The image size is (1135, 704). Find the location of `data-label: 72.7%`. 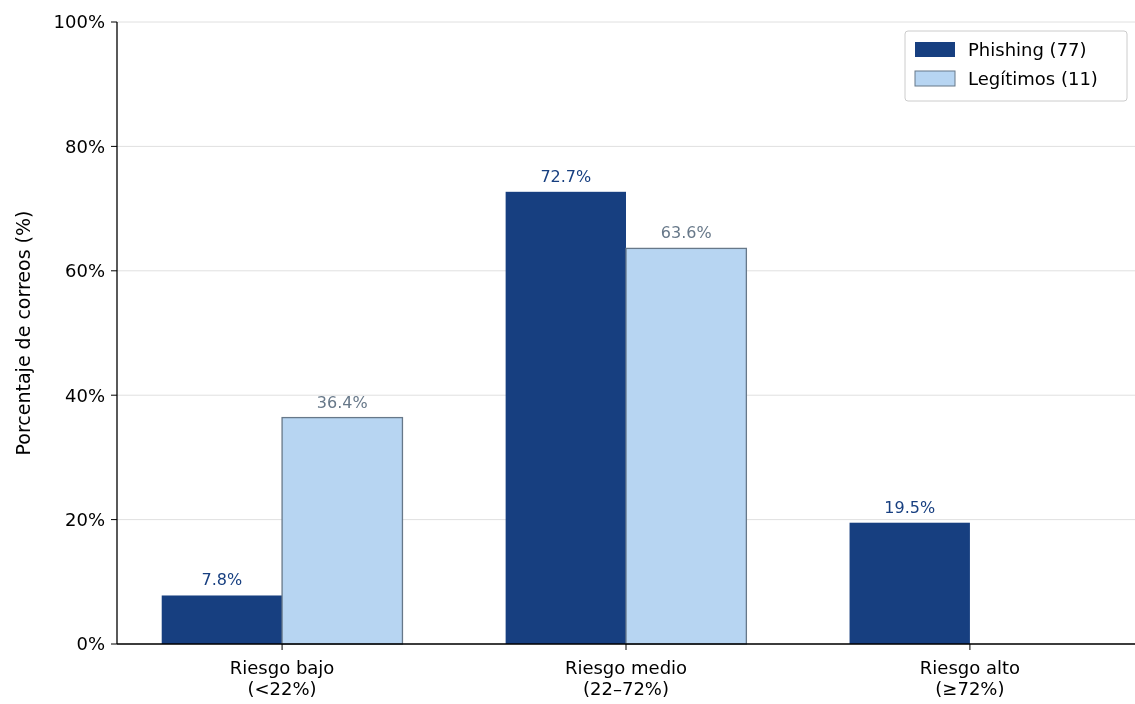

data-label: 72.7% is located at coordinates (566, 176).